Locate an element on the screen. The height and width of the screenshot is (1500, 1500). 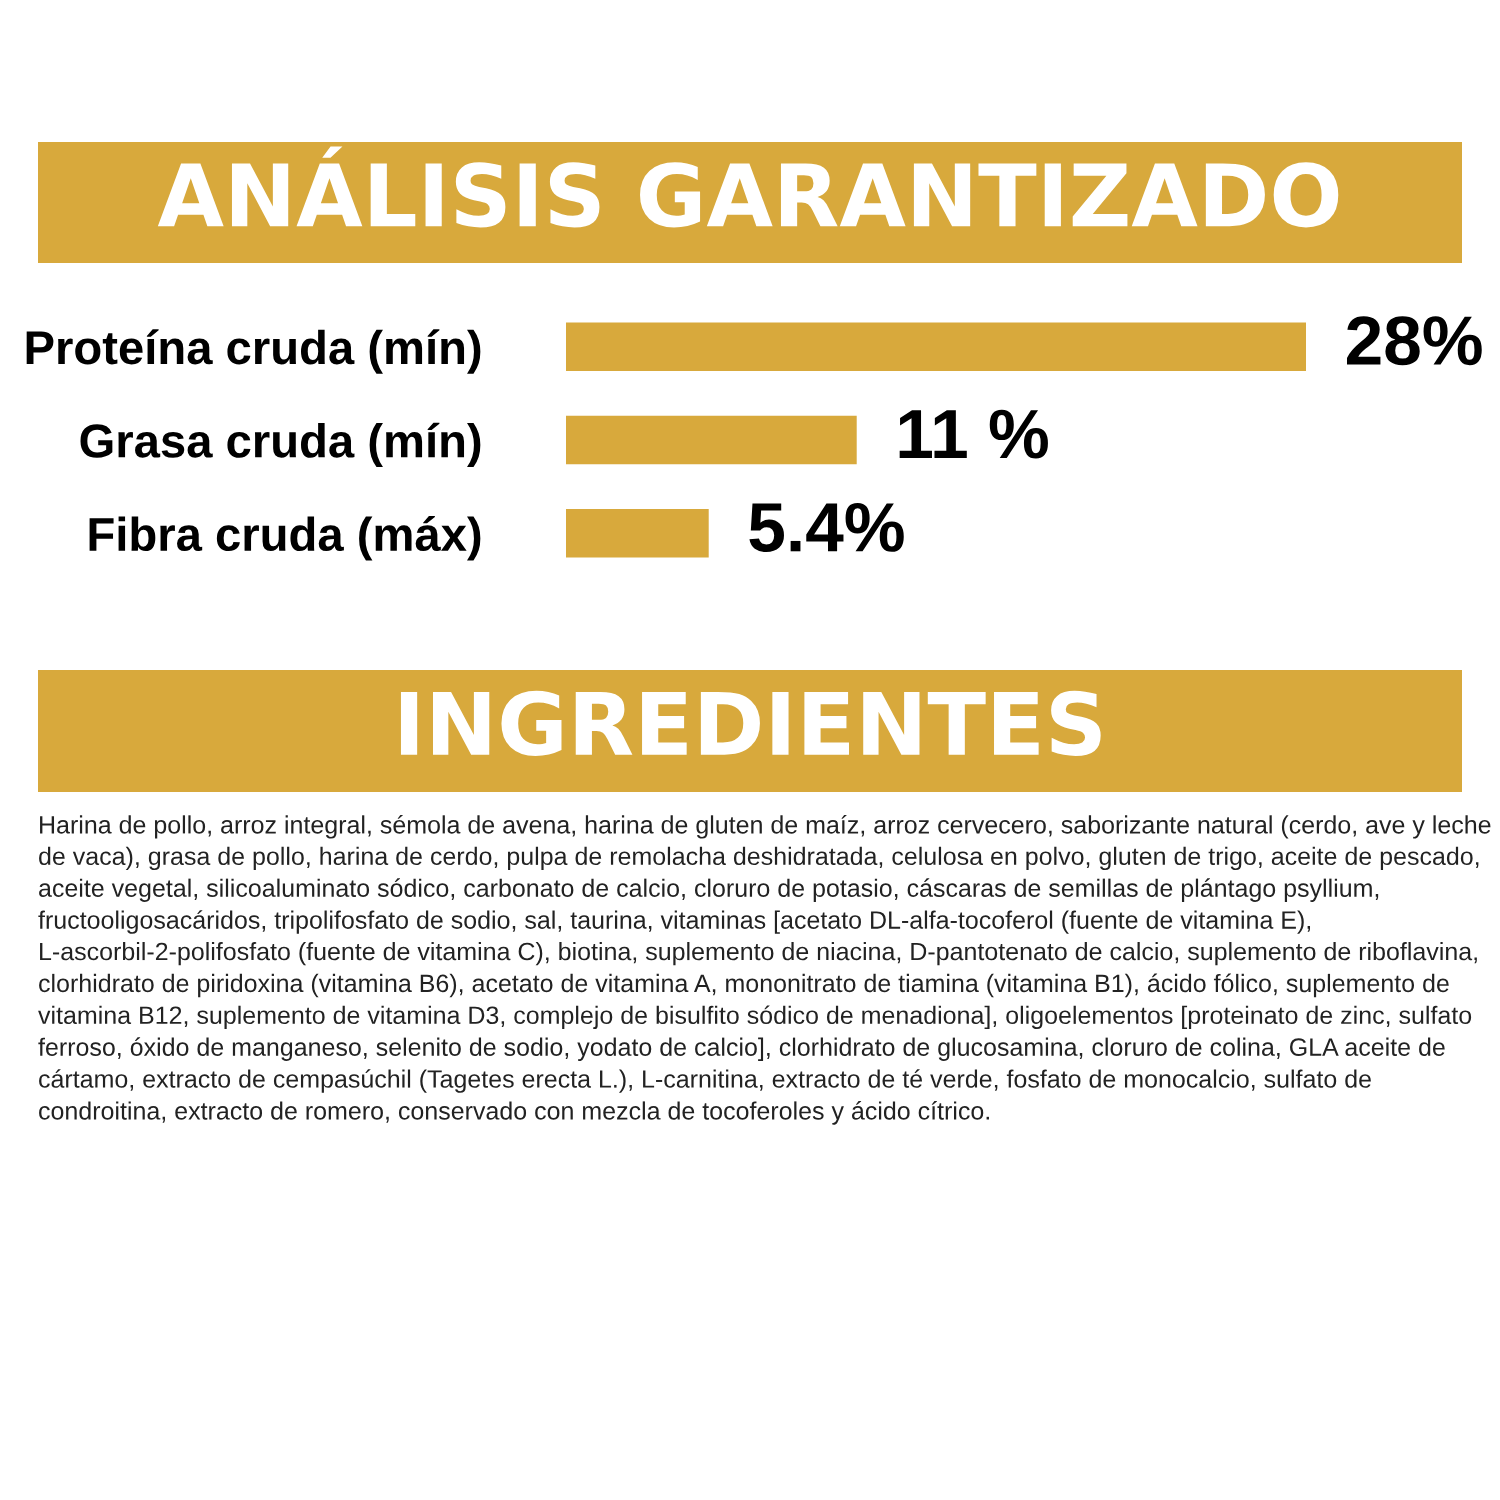
chart-title: ANÁLISIS GARANTIZADO is located at coordinates (748, 187).